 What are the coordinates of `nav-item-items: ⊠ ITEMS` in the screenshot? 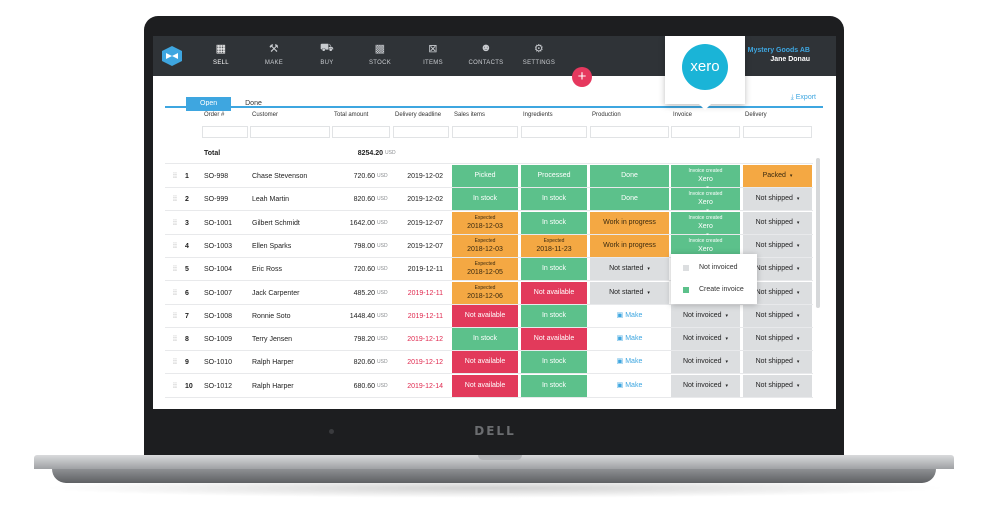 It's located at (433, 54).